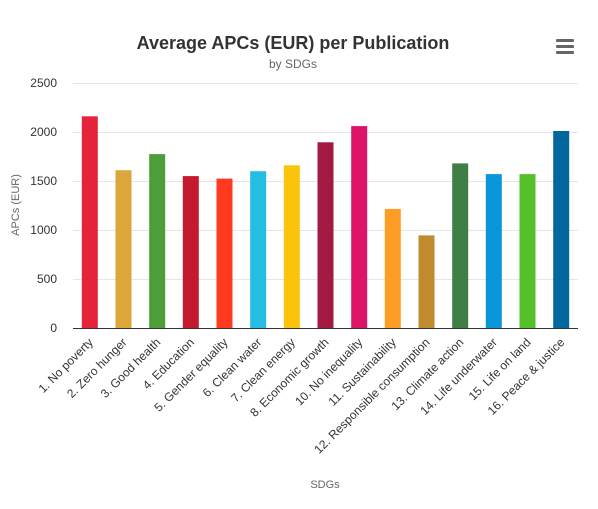 This screenshot has height=509, width=598. I want to click on y-tick-label: 500, so click(47, 279).